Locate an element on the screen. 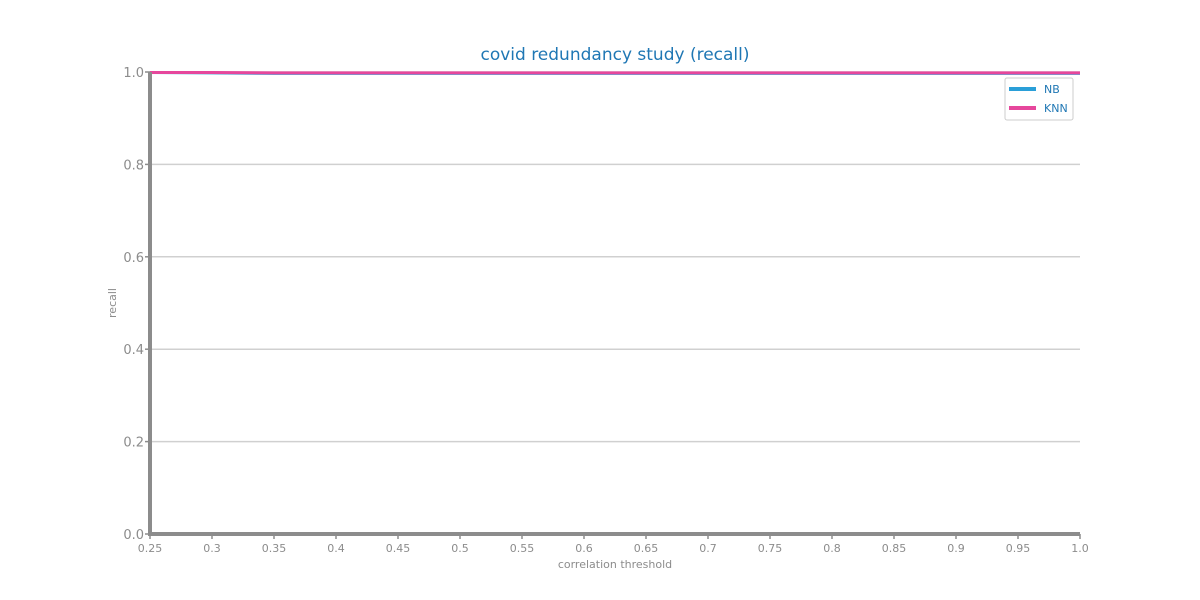 This screenshot has height=600, width=1200. y-tick-label: 0.8 is located at coordinates (133, 165).